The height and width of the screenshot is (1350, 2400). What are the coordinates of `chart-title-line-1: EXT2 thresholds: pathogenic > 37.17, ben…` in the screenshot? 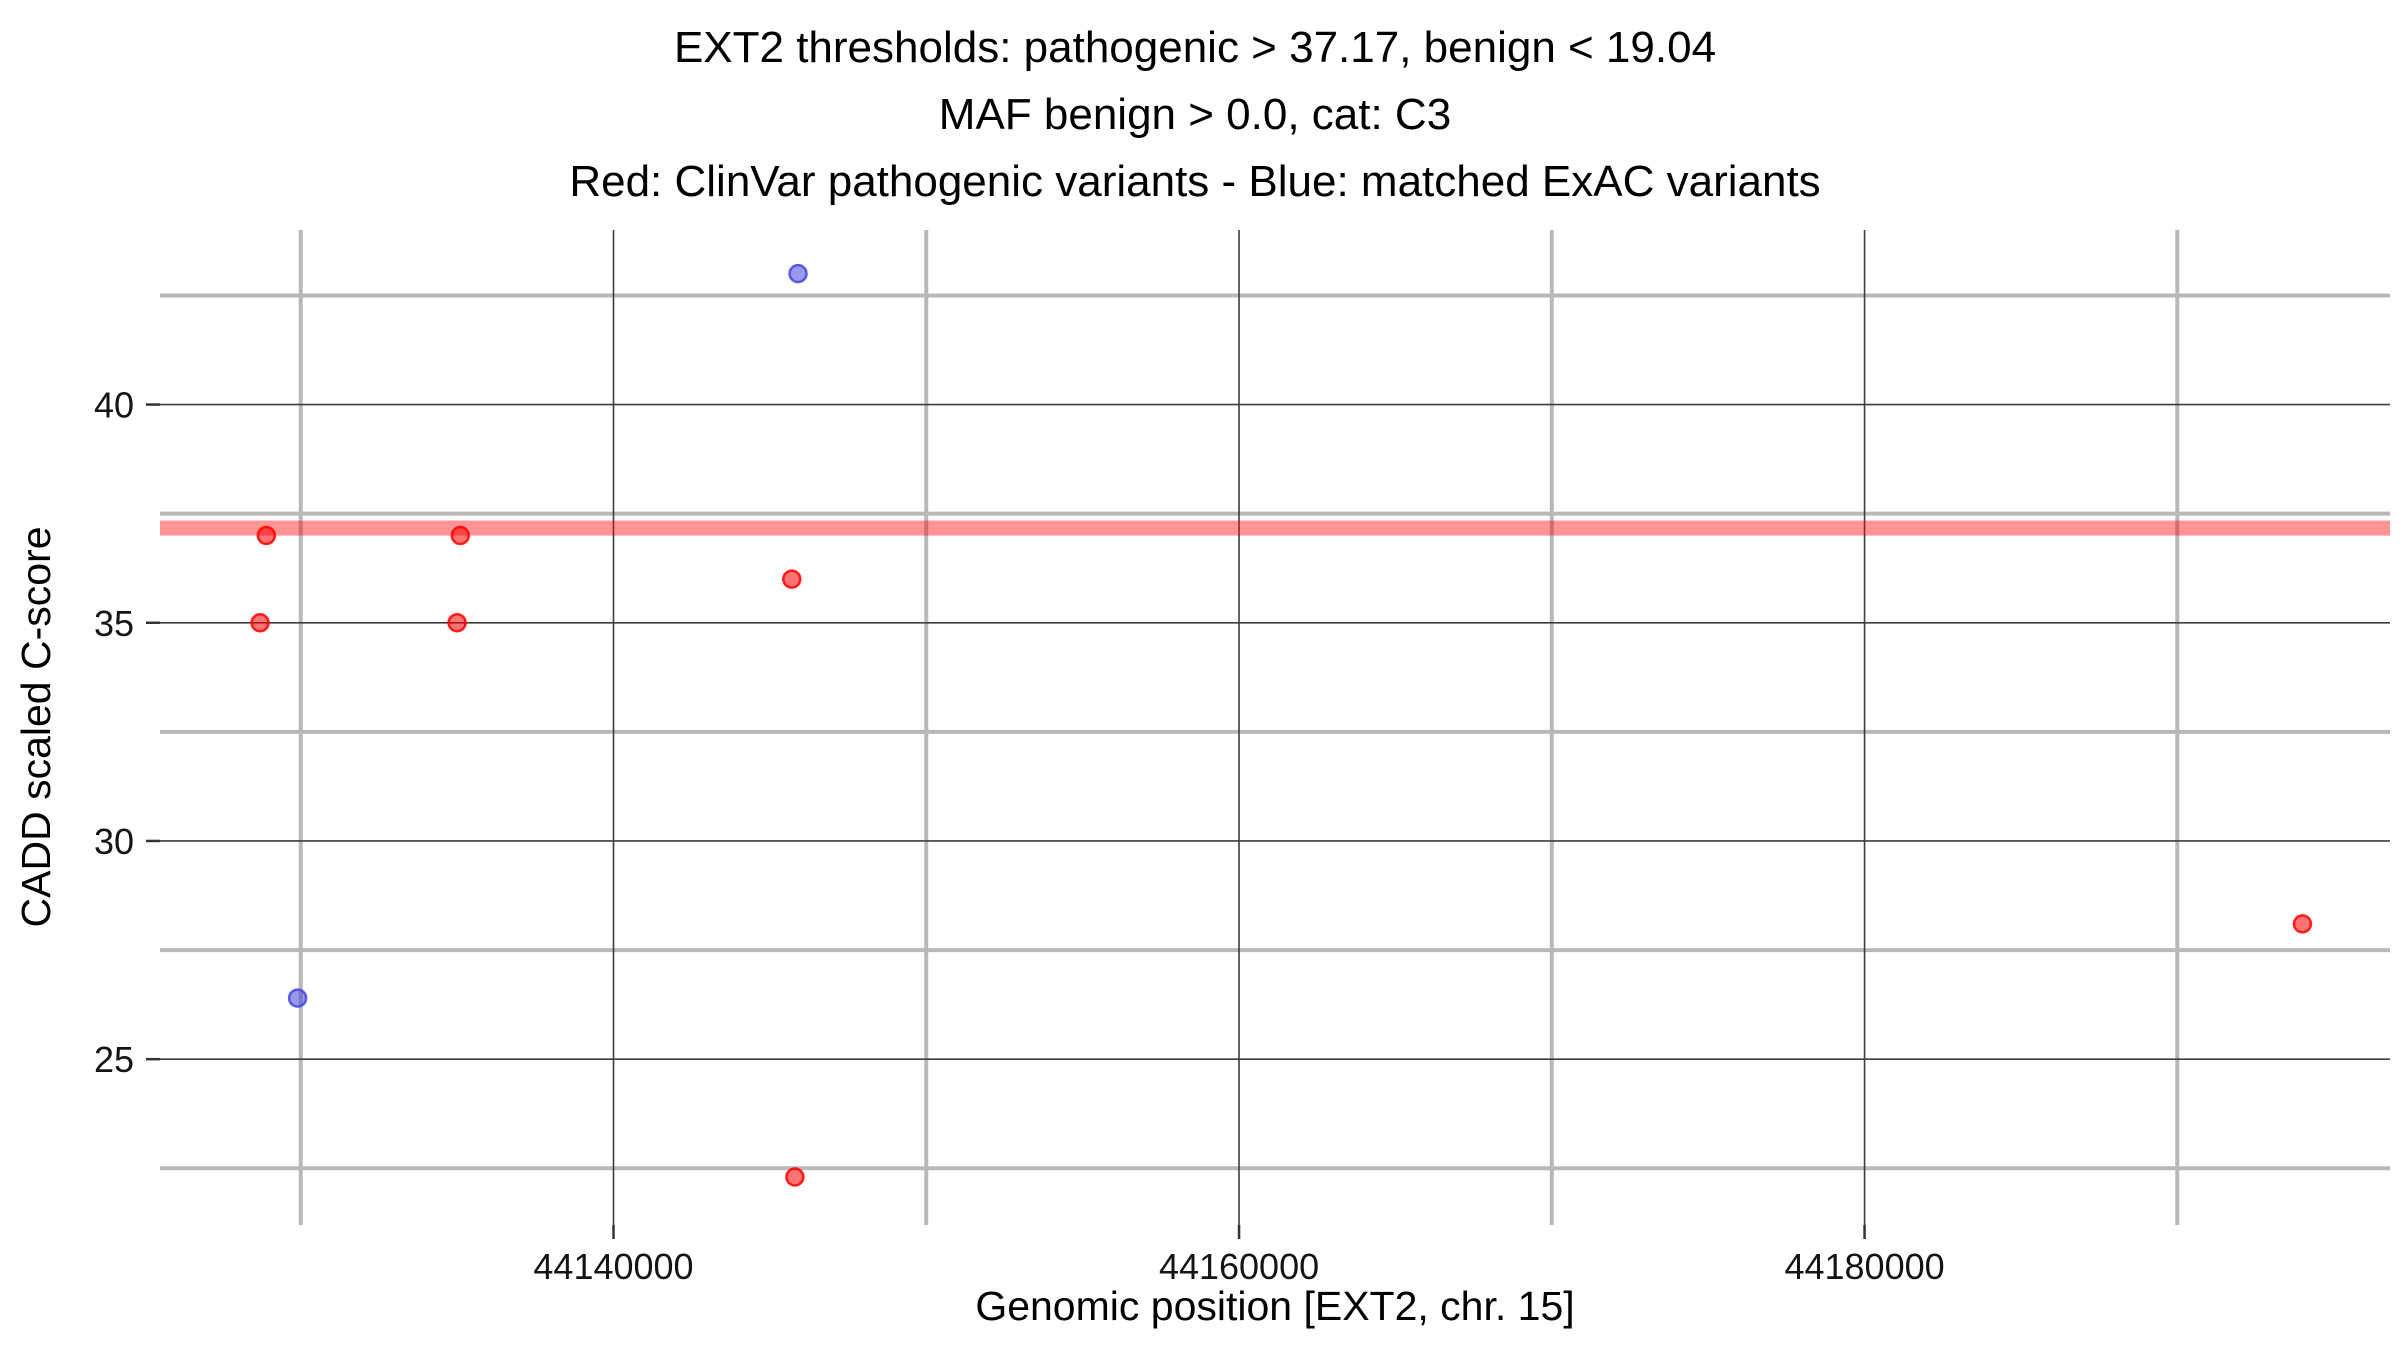 It's located at (1195, 47).